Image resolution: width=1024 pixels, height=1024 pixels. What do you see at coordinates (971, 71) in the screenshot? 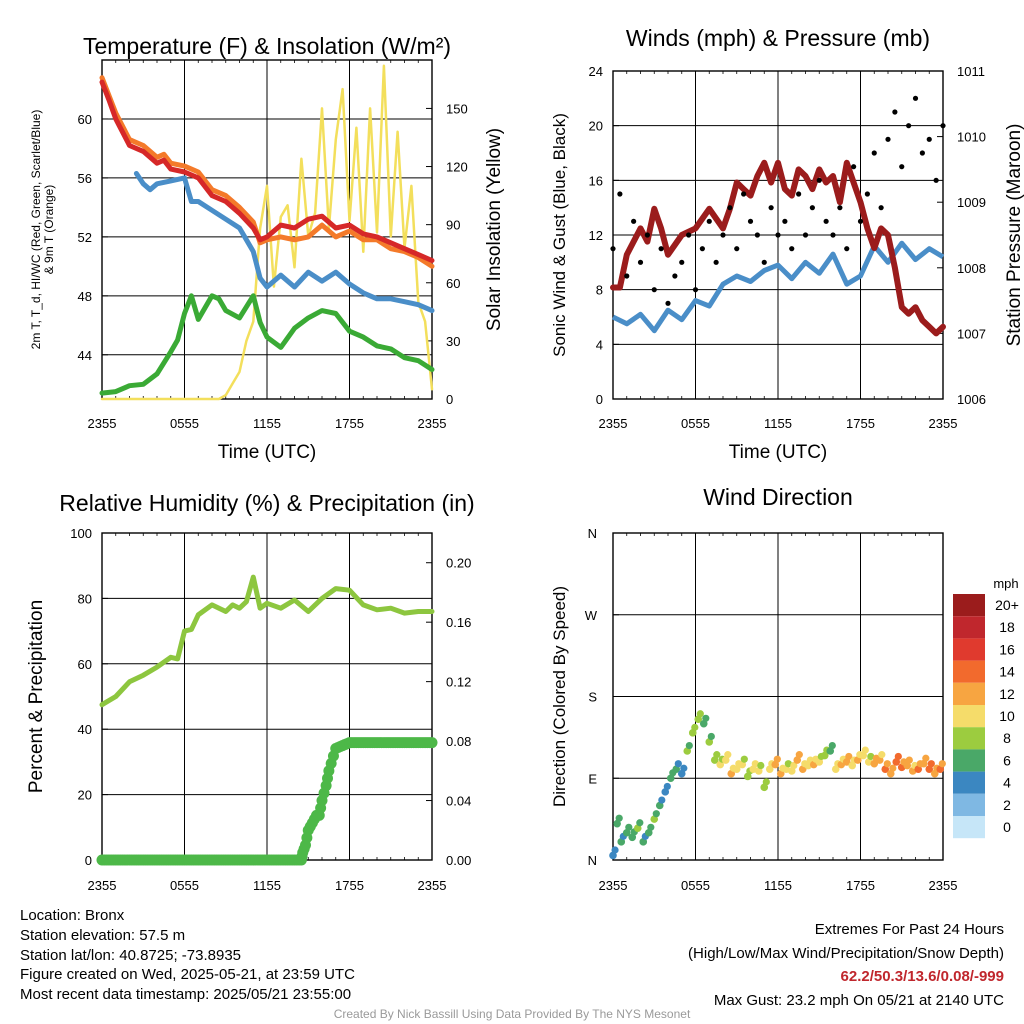
I see `y2-tick-label: 1011` at bounding box center [971, 71].